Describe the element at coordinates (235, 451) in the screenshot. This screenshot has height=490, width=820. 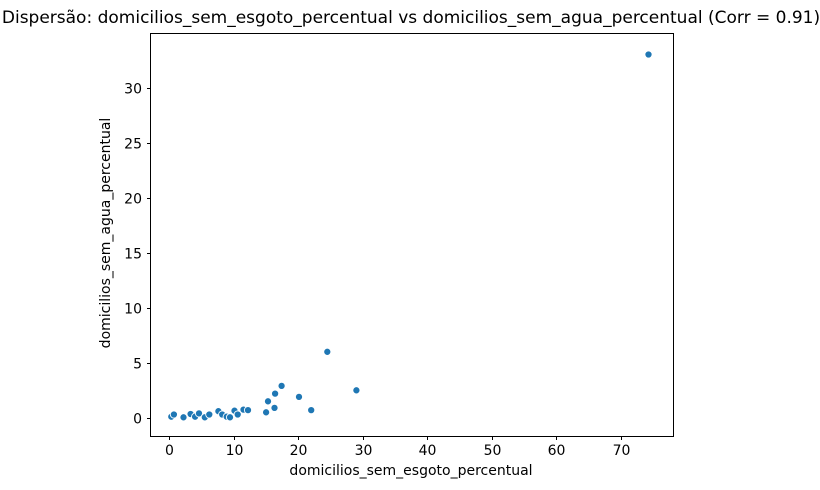
I see `x-tick-label: 10` at that location.